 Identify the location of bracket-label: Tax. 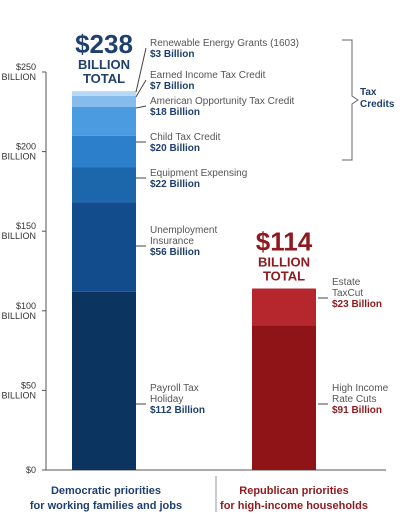
(368, 92).